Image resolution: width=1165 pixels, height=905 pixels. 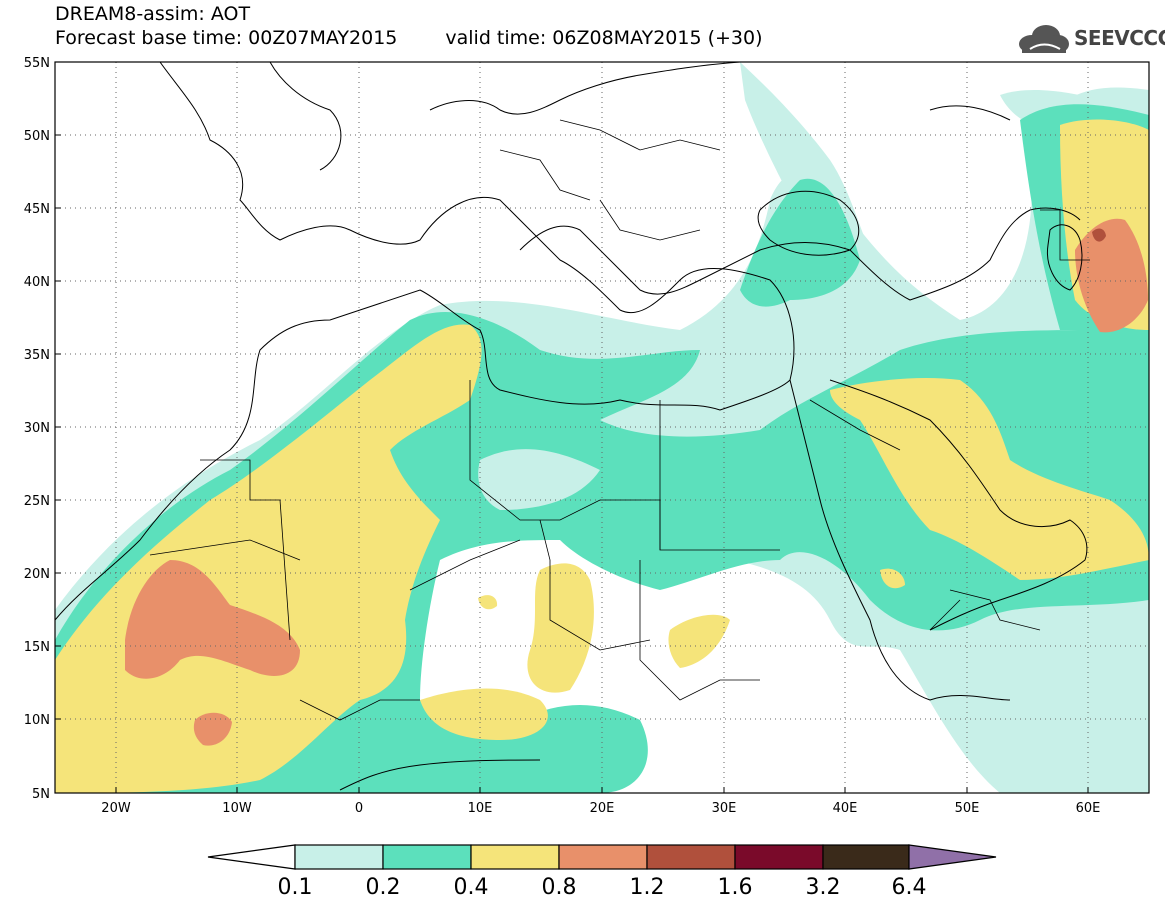 What do you see at coordinates (480, 808) in the screenshot?
I see `lon-tick-label: 10E` at bounding box center [480, 808].